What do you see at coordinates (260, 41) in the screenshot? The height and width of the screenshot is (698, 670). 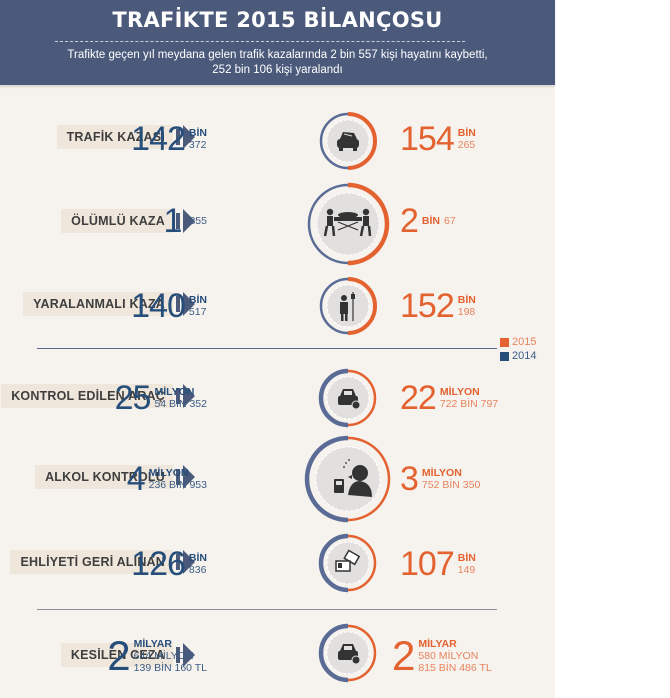 I see `dotted-divider` at bounding box center [260, 41].